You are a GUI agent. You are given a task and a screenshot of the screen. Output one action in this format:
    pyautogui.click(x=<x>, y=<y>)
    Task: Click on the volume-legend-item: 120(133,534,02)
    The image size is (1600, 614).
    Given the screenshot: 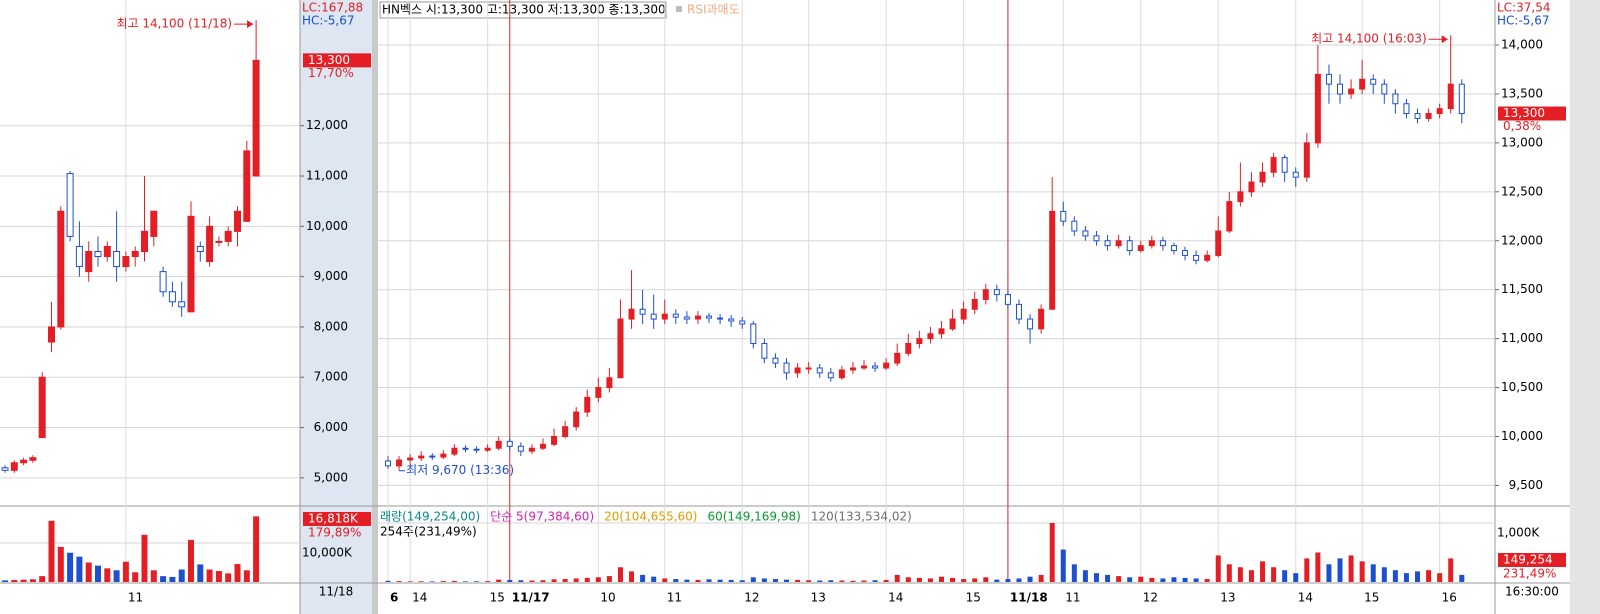 What is the action you would take?
    pyautogui.click(x=861, y=517)
    